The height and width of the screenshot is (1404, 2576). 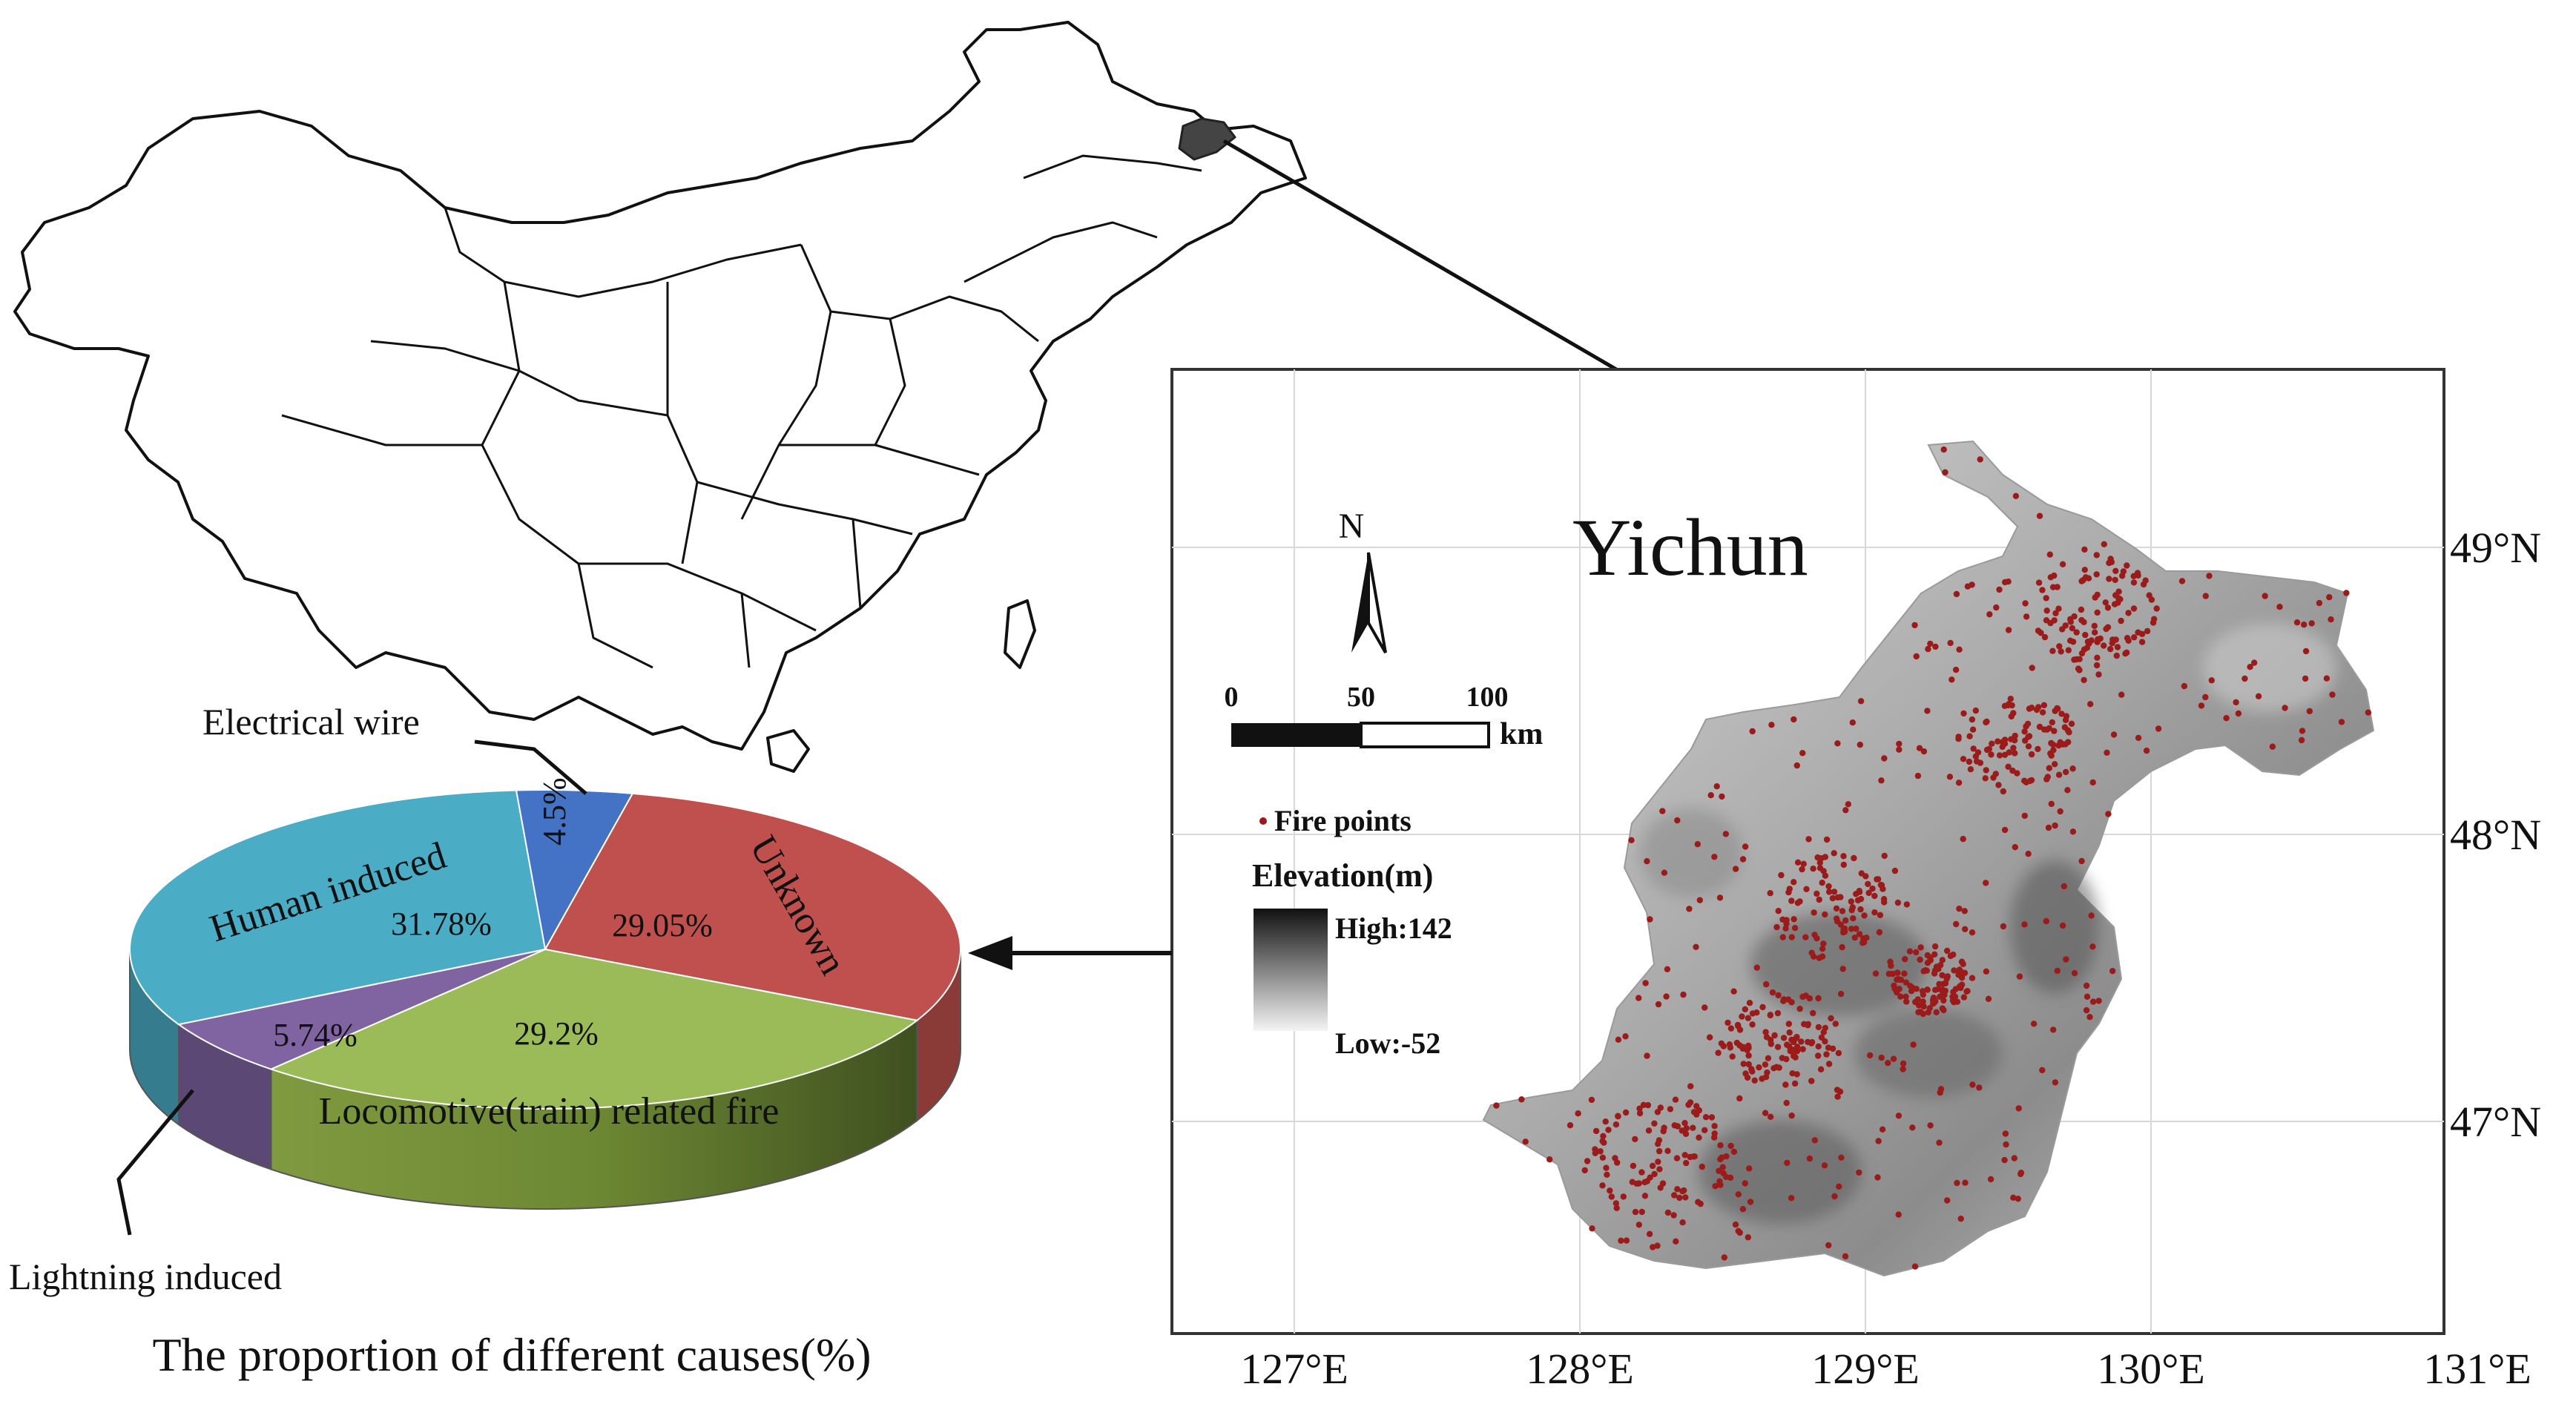 I want to click on fire-point-symbol, so click(x=1263, y=821).